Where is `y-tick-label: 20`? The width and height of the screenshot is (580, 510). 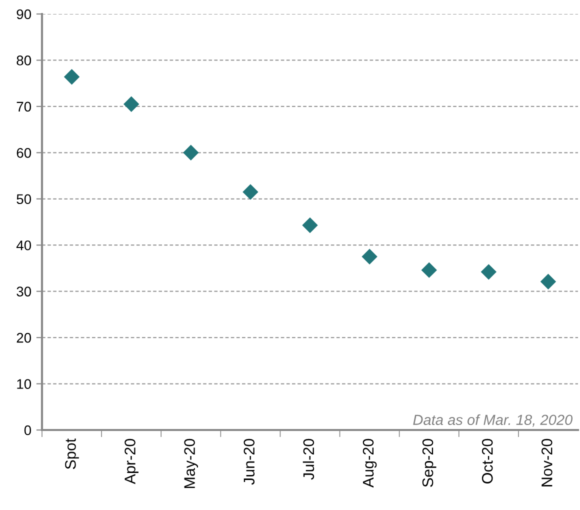
y-tick-label: 20 is located at coordinates (24, 337).